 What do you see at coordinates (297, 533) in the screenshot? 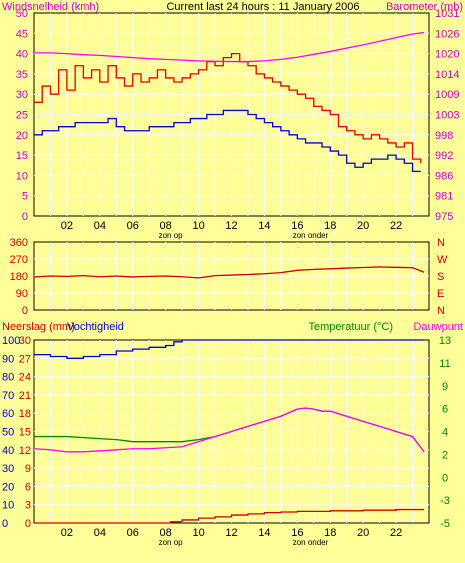
I see `temp-panel-x-tick: 16` at bounding box center [297, 533].